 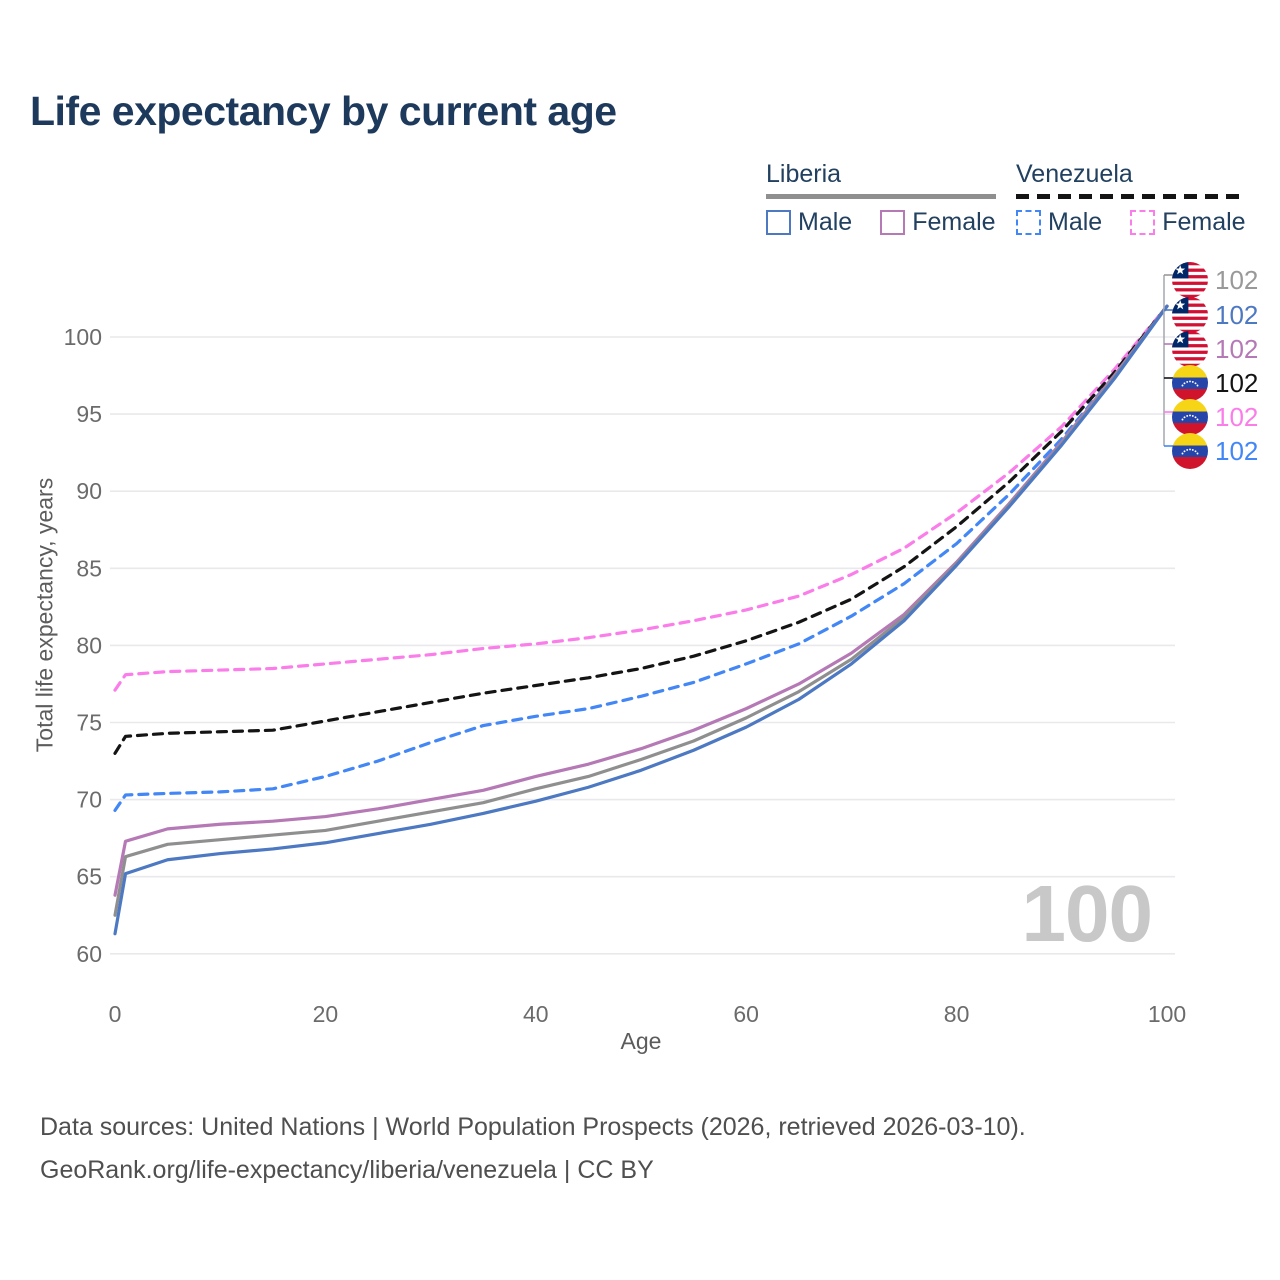 What do you see at coordinates (746, 1014) in the screenshot?
I see `x-tick-60: 60` at bounding box center [746, 1014].